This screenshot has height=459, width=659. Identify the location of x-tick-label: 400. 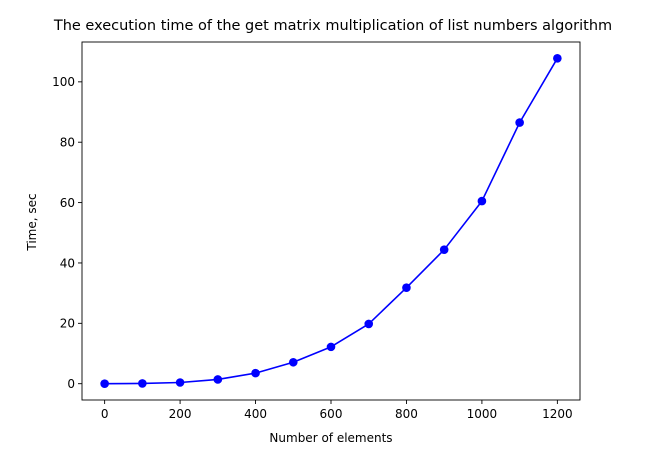
(255, 414).